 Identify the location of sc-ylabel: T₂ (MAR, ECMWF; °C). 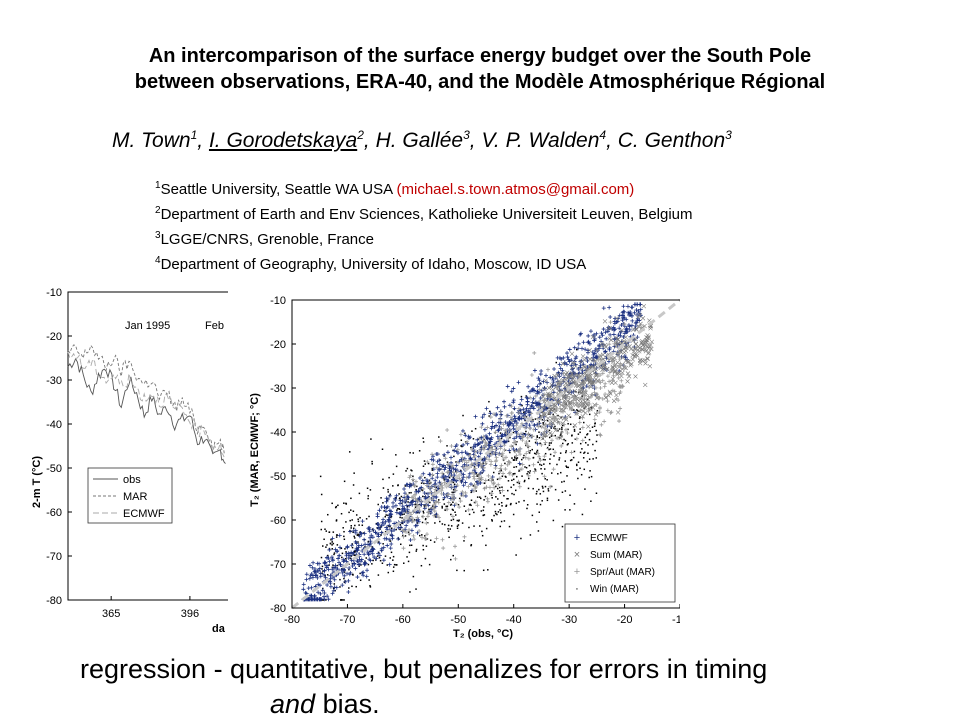
(255, 450).